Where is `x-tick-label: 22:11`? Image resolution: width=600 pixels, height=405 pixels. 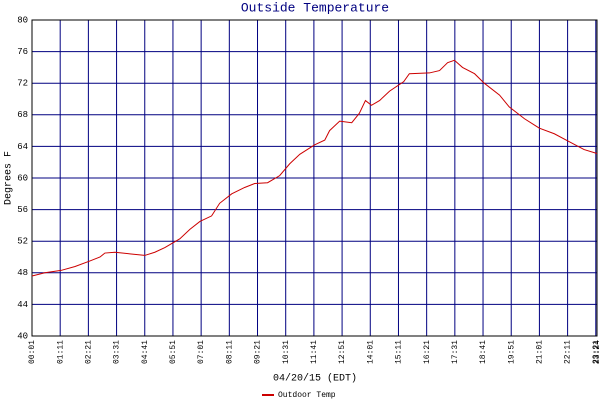 x-tick-label: 22:11 is located at coordinates (568, 352).